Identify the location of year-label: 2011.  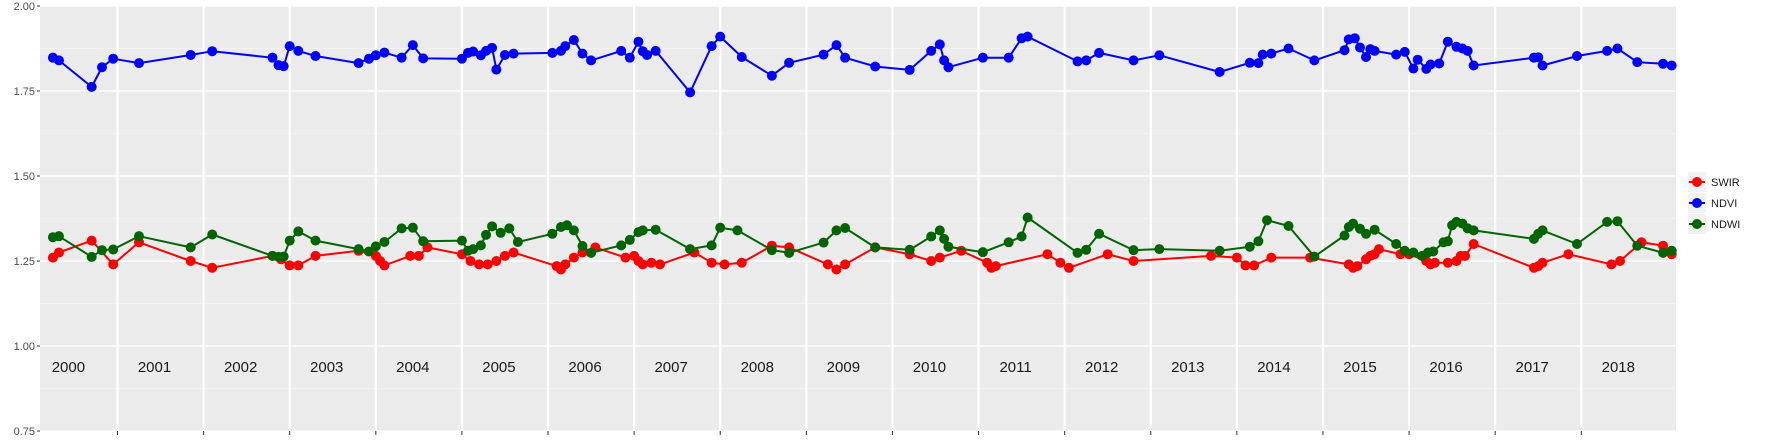
(1015, 367).